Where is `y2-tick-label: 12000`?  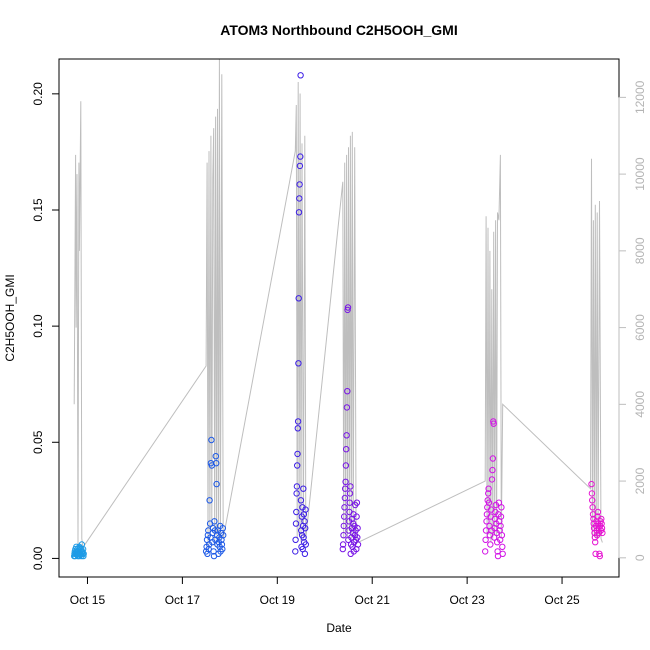
y2-tick-label: 12000 is located at coordinates (640, 97).